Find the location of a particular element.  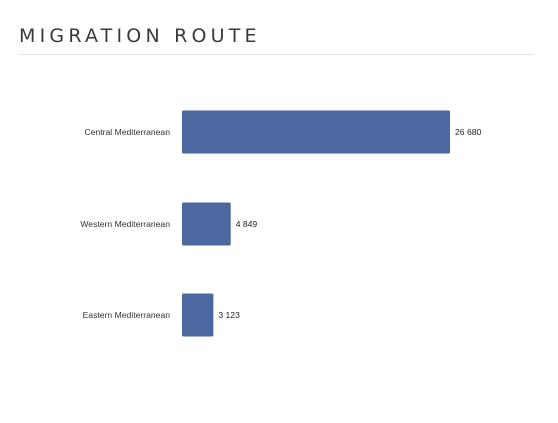

value-label-1: 4 849 is located at coordinates (247, 224).